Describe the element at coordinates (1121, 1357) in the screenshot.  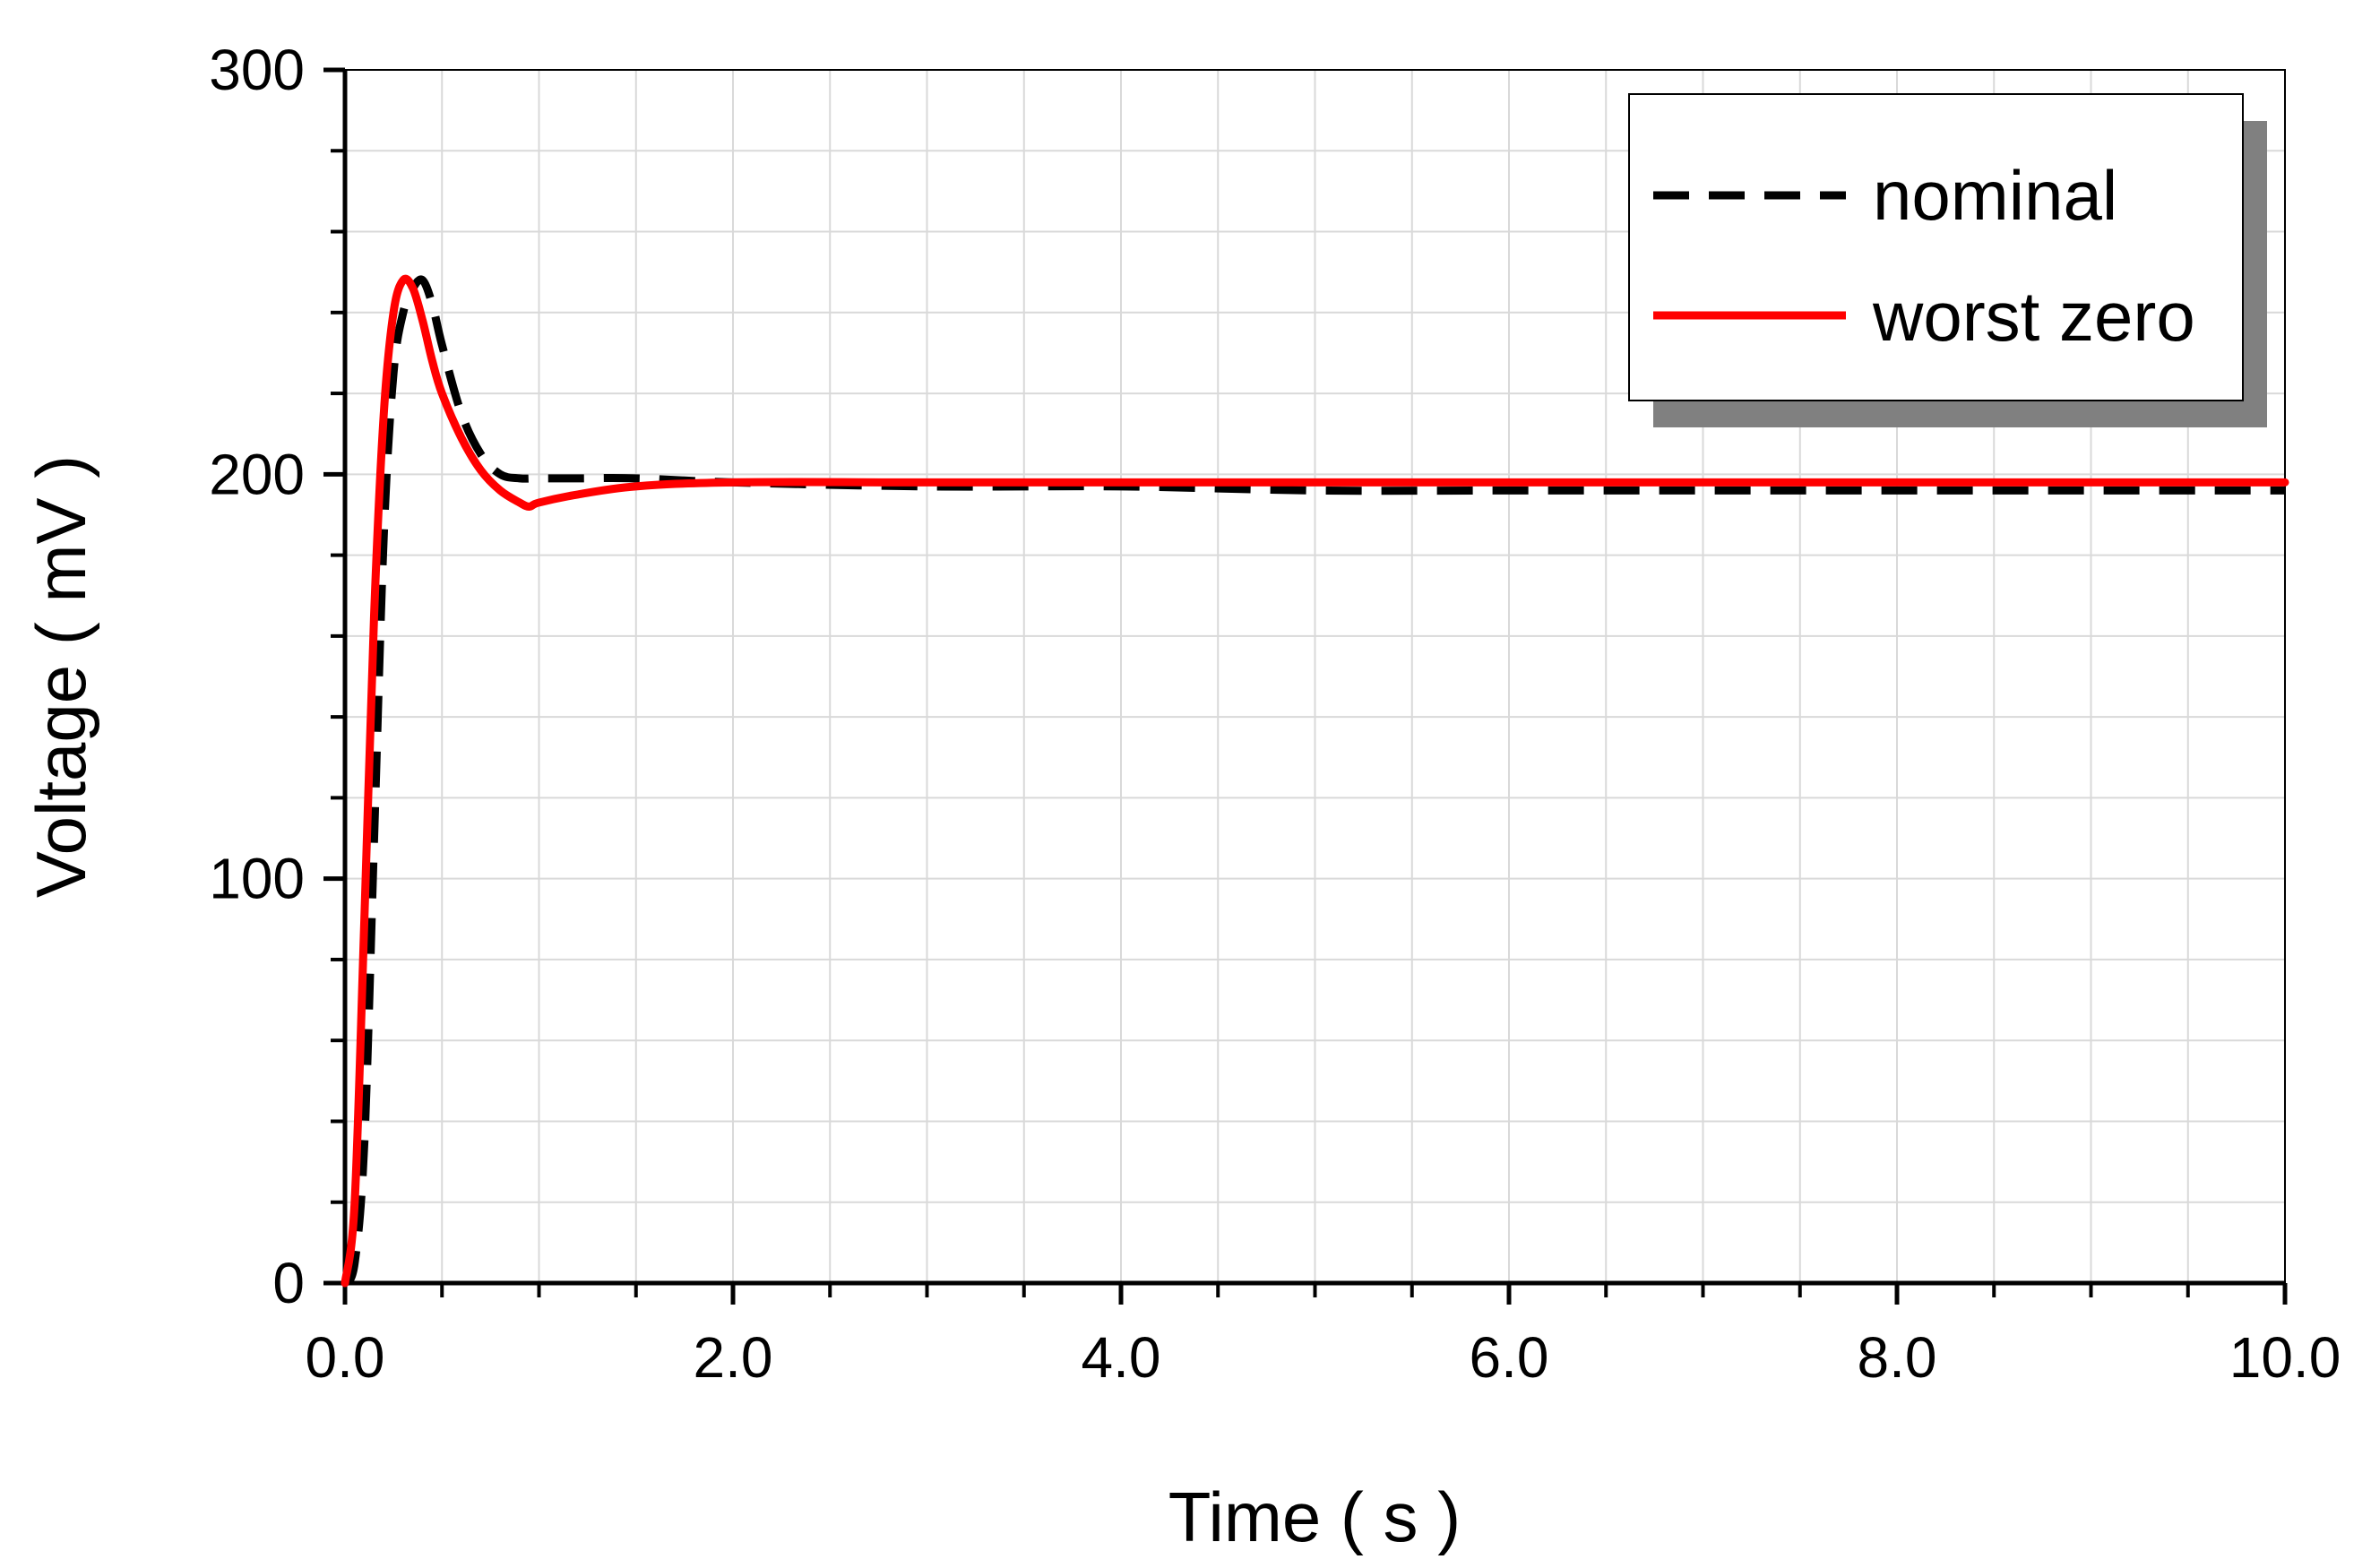
I see `x-tick-label: 4.0` at that location.